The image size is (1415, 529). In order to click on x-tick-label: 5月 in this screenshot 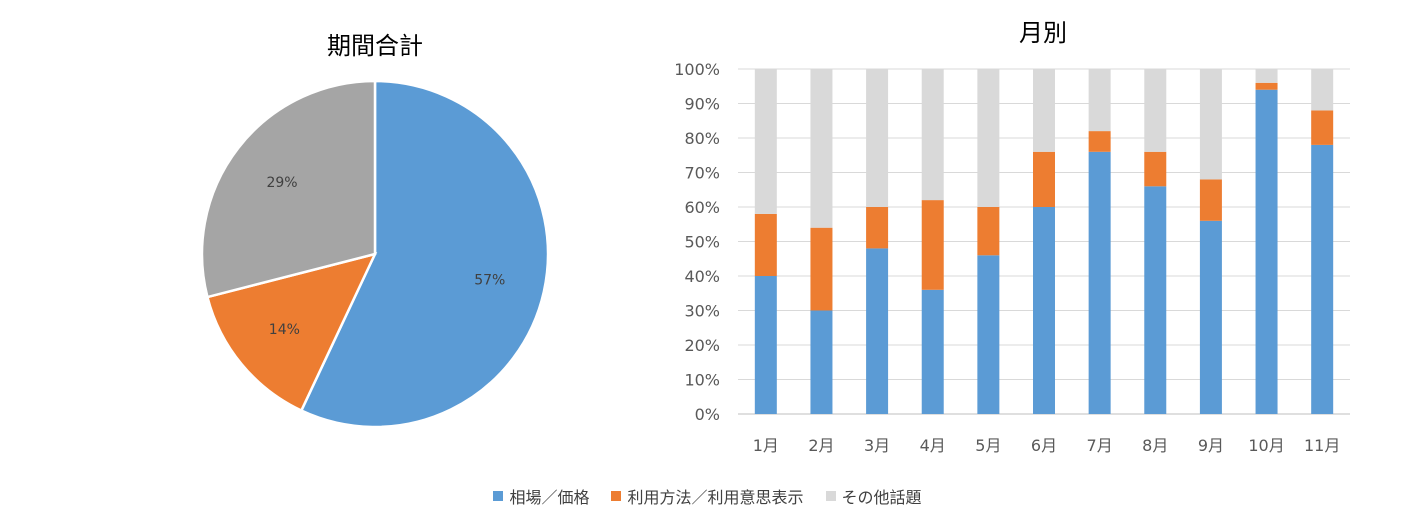, I will do `click(988, 445)`.